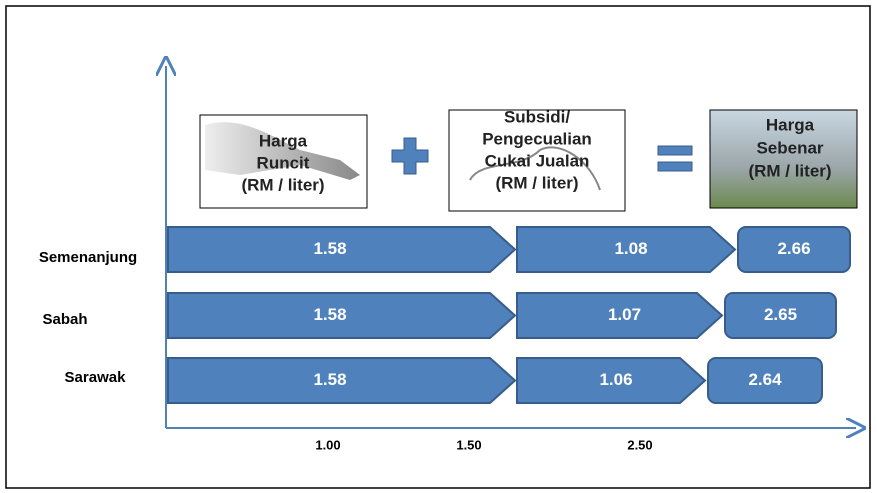 This screenshot has width=877, height=493. Describe the element at coordinates (639, 444) in the screenshot. I see `axis-label: 2.50` at that location.